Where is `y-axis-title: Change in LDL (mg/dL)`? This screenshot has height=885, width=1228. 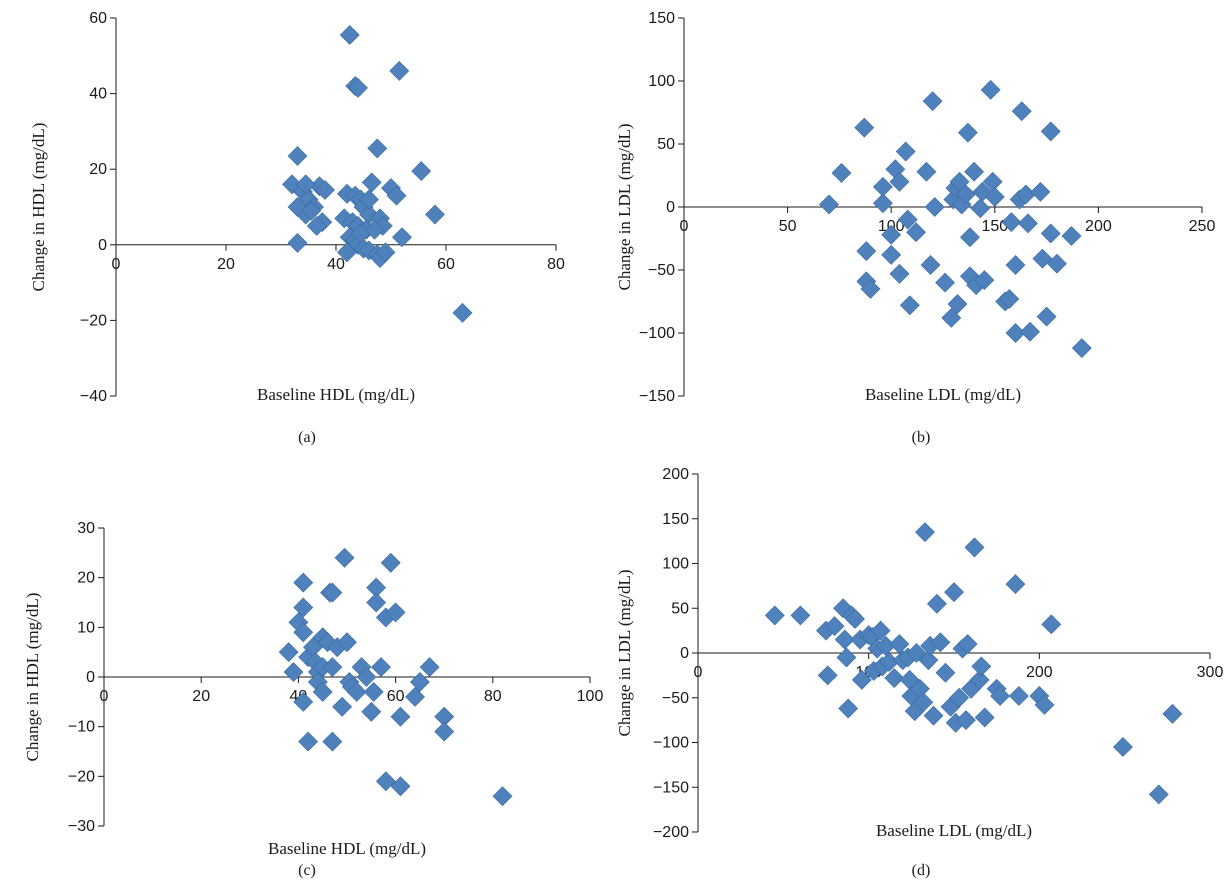 y-axis-title: Change in LDL (mg/dL) is located at coordinates (624, 207).